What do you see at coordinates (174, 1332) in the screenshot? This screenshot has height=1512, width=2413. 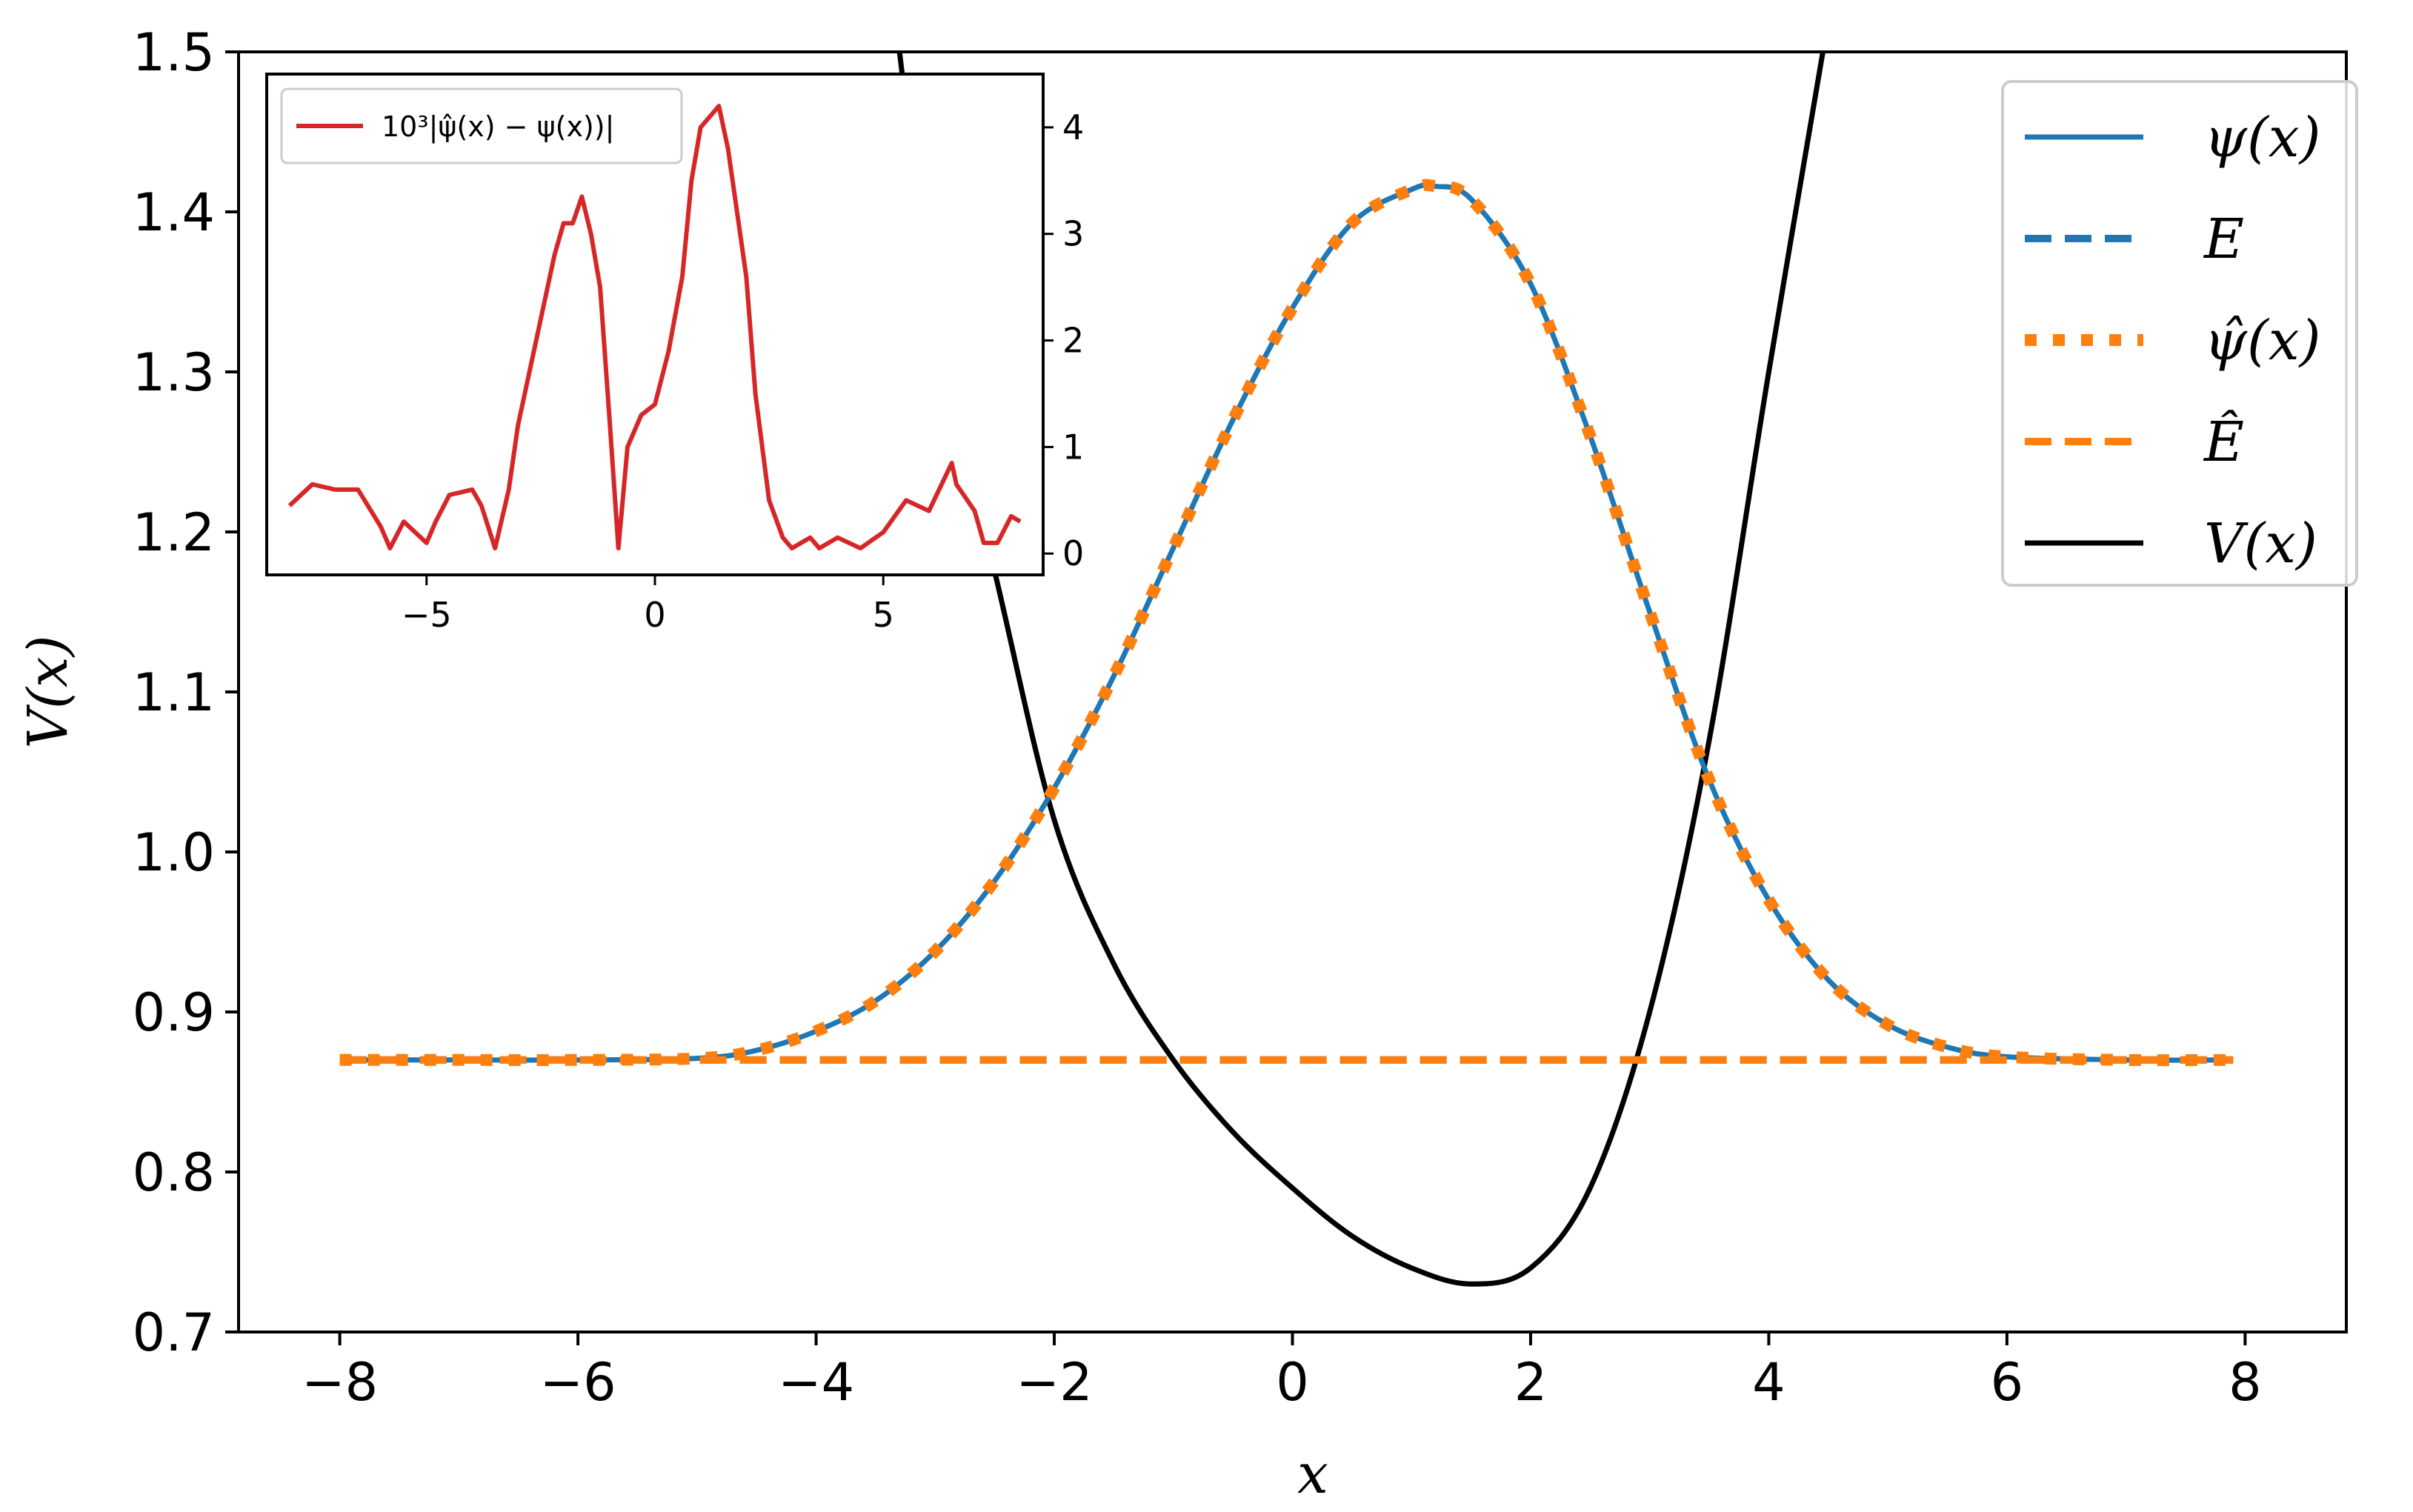 I see `main-y-tick-label: 0.7` at bounding box center [174, 1332].